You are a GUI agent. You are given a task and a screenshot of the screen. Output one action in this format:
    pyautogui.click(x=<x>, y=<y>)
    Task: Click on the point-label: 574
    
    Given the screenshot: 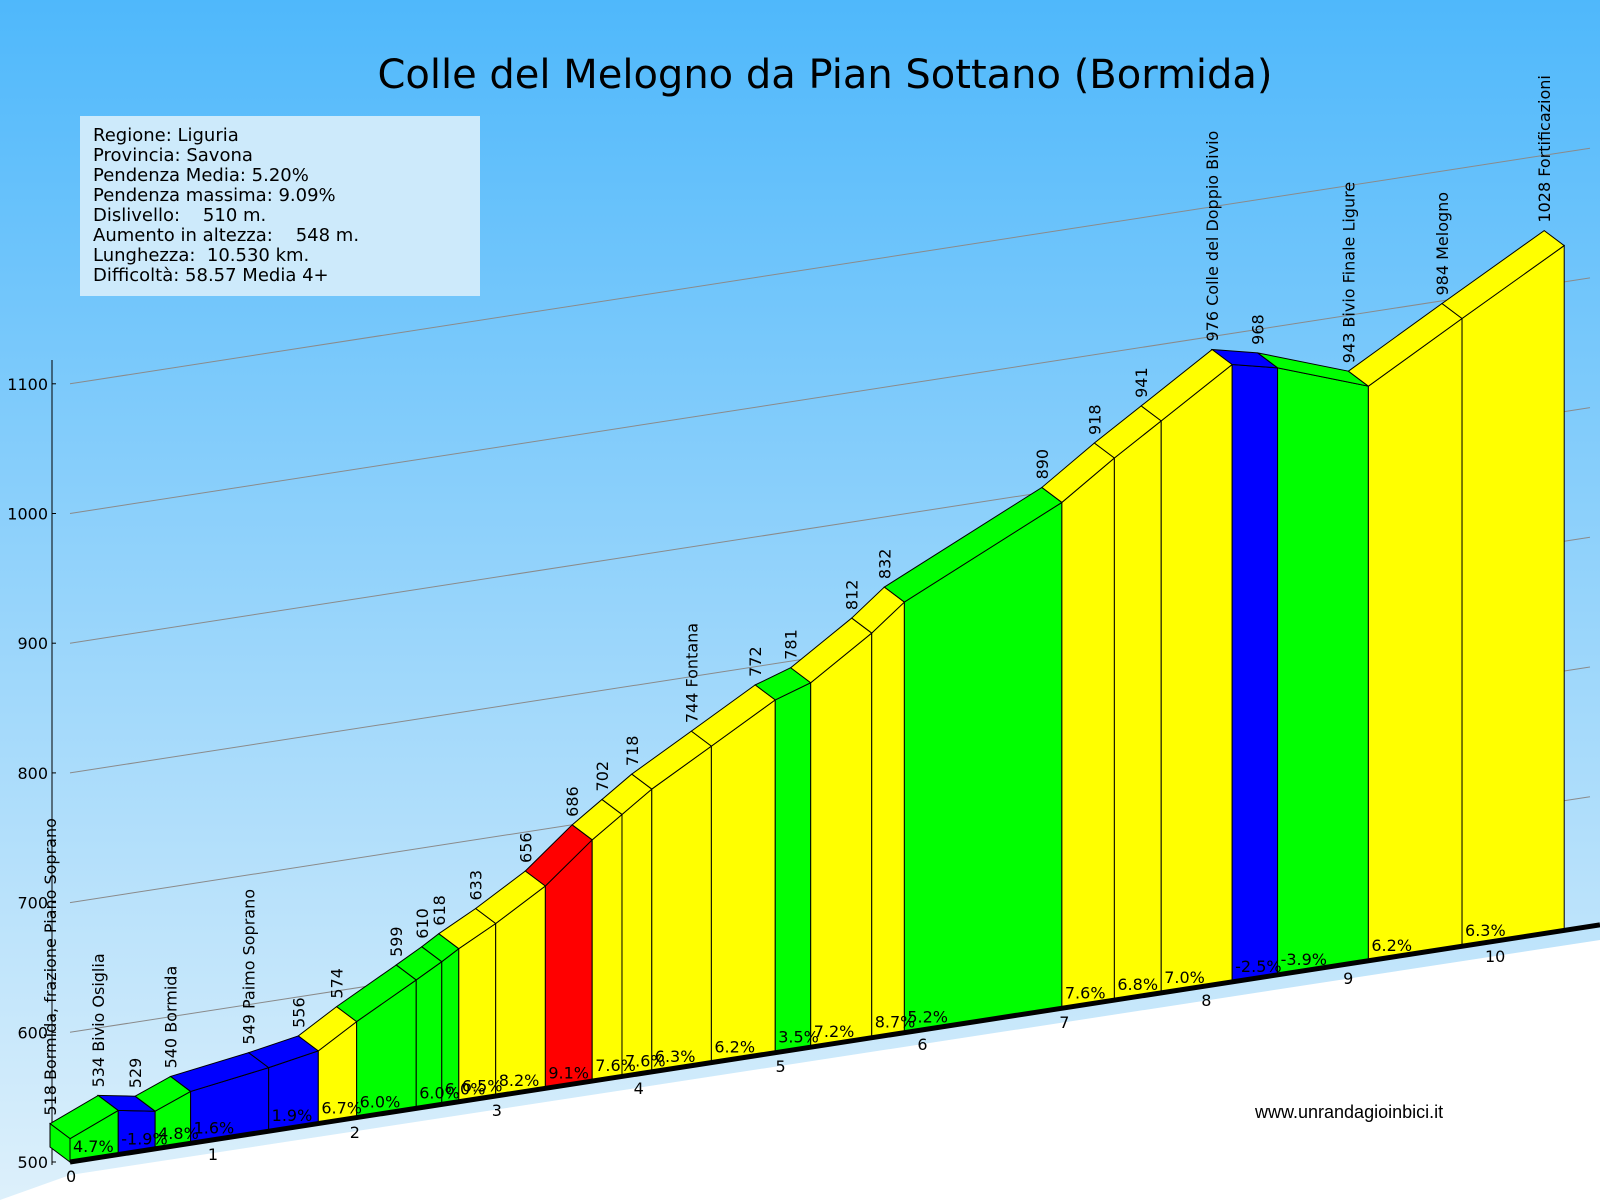 What is the action you would take?
    pyautogui.click(x=337, y=983)
    